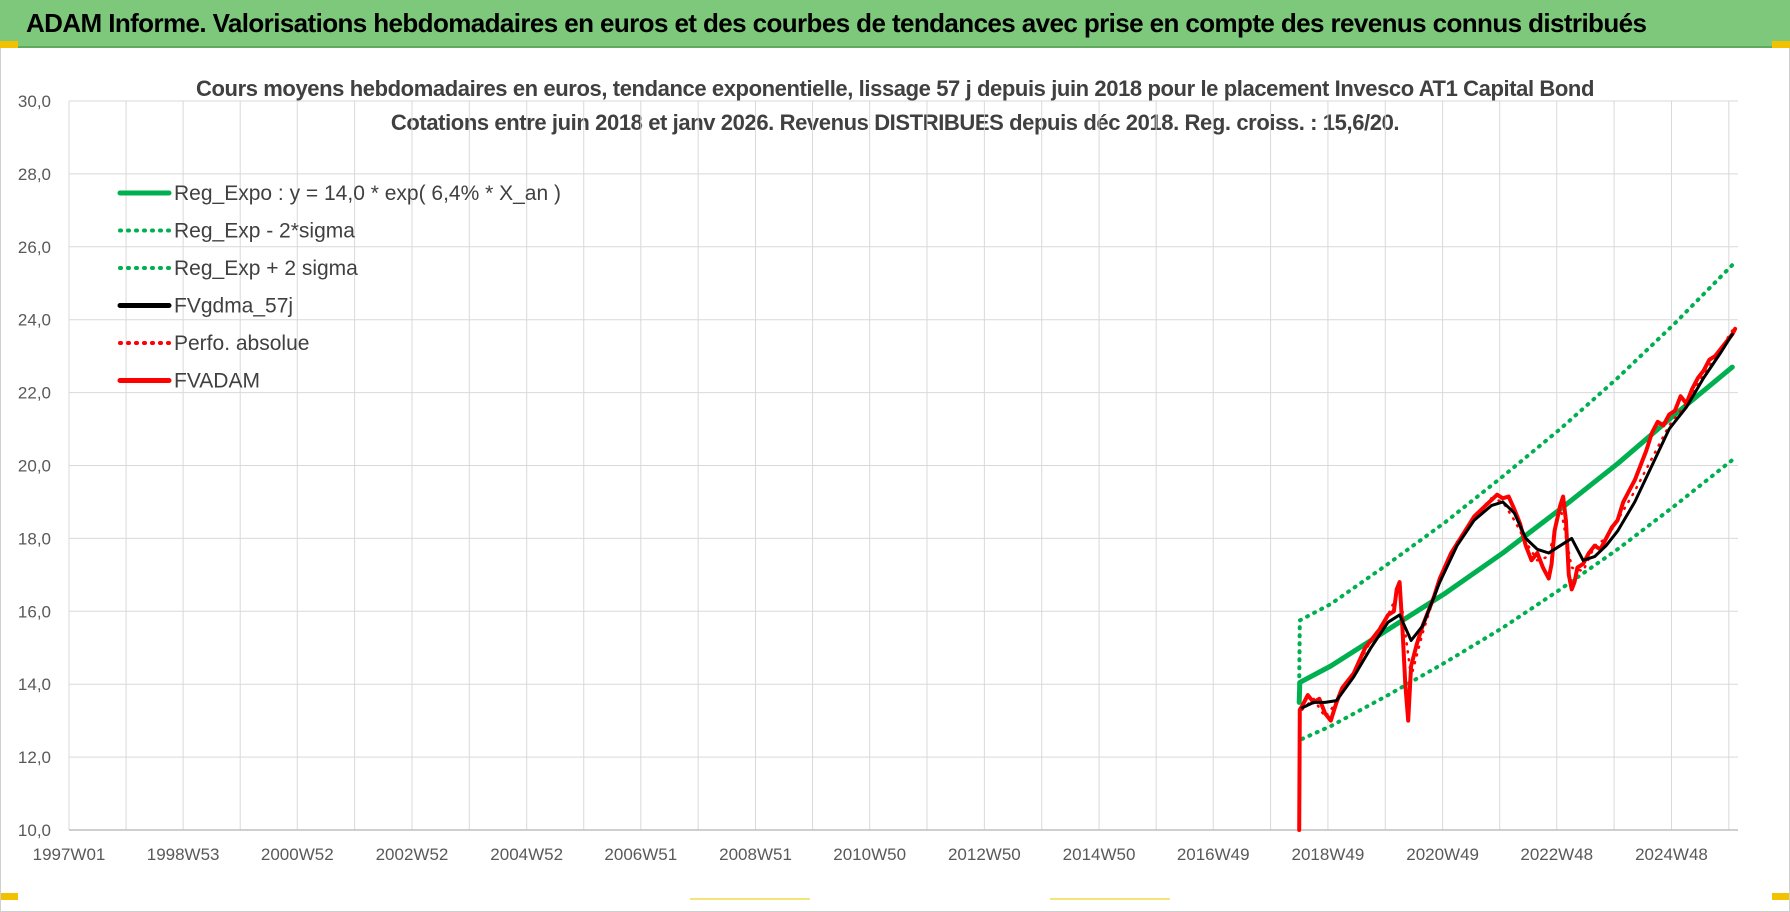 The width and height of the screenshot is (1790, 912). I want to click on x-tick-label: 2020W49, so click(1442, 854).